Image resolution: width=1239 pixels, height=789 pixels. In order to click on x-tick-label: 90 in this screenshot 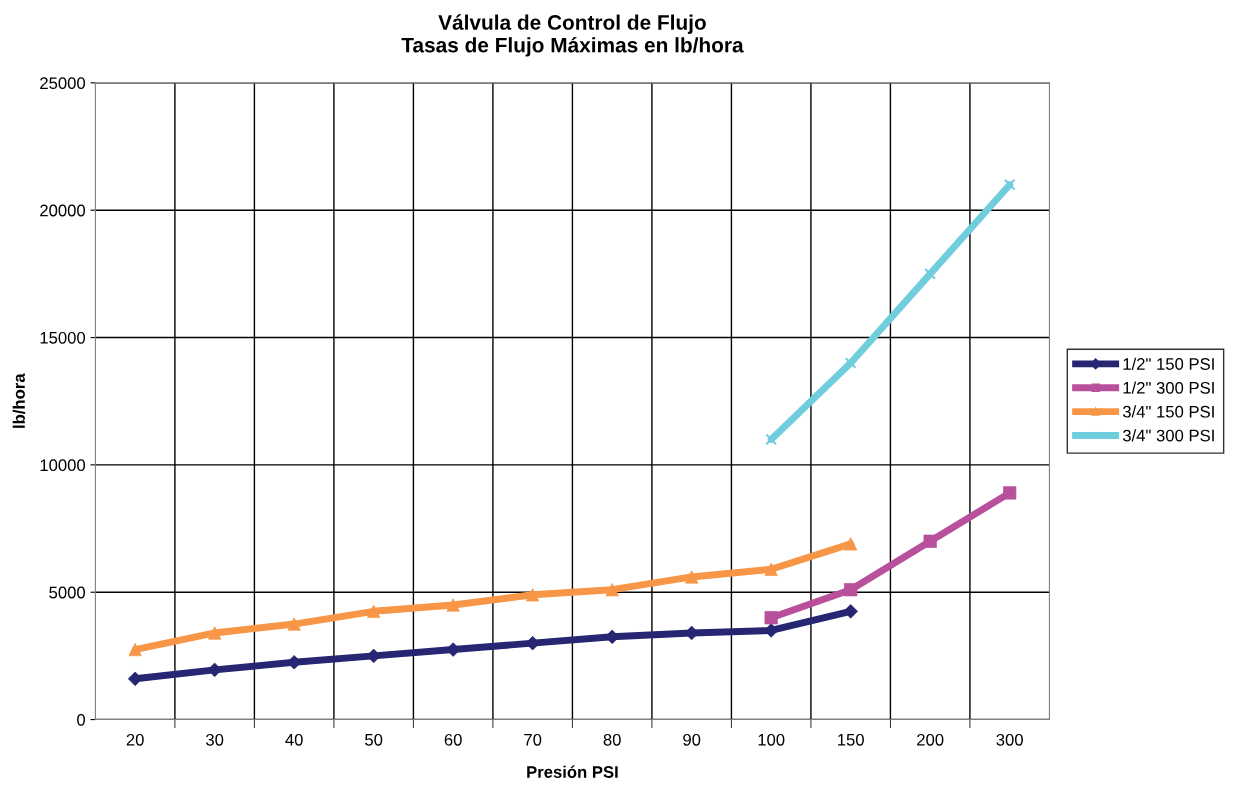, I will do `click(692, 739)`.